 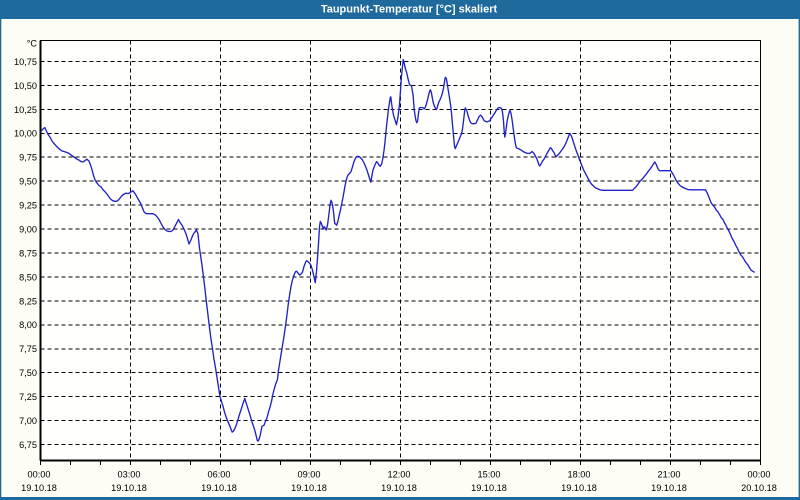 I want to click on svg-text: 7,25, so click(x=28, y=397).